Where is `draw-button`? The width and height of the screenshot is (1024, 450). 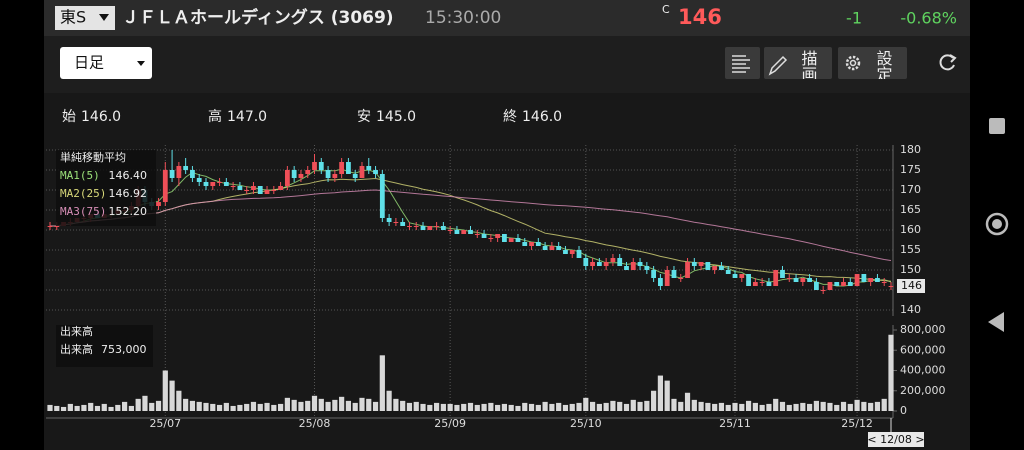
draw-button is located at coordinates (798, 63).